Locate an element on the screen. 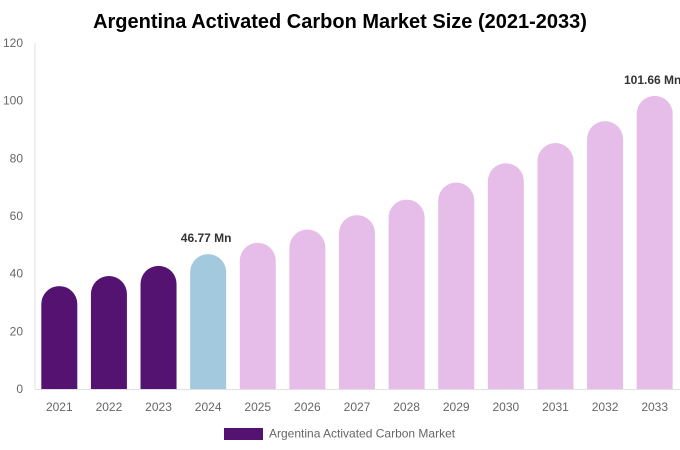 The height and width of the screenshot is (450, 680). x-tick-label: 2031 is located at coordinates (555, 407).